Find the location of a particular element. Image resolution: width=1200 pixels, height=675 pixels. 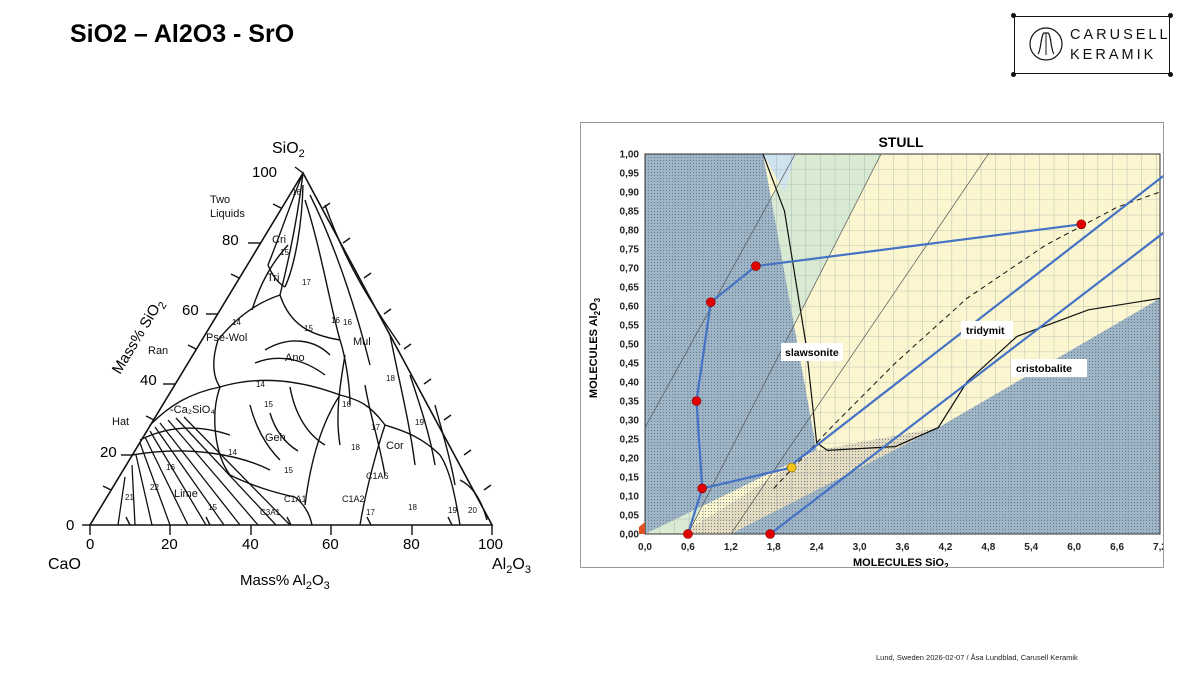

logo-text: CARUSELL KERAMIK is located at coordinates (1120, 45).